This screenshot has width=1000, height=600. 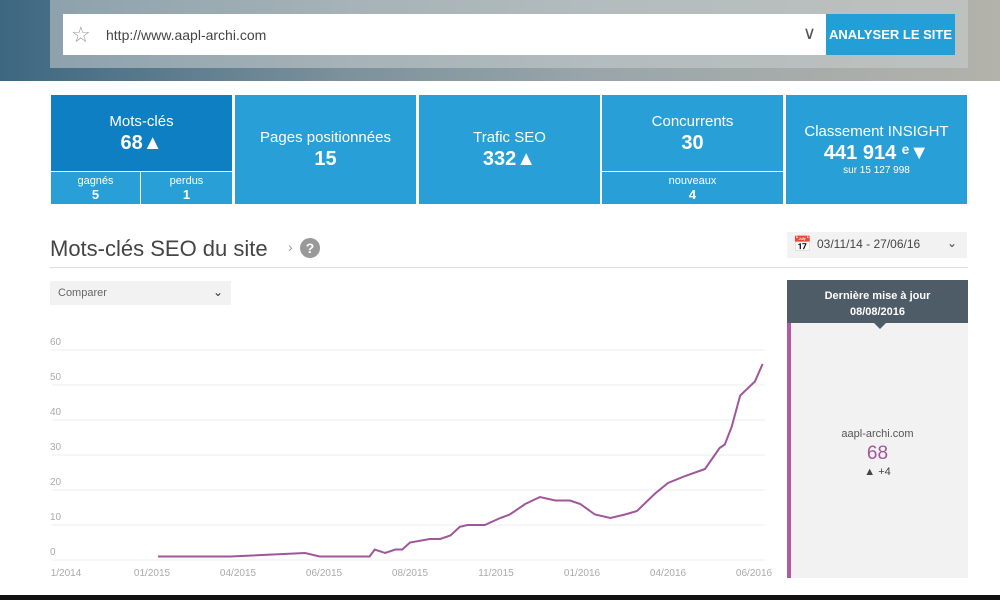 What do you see at coordinates (877, 453) in the screenshot?
I see `panel-value: 68` at bounding box center [877, 453].